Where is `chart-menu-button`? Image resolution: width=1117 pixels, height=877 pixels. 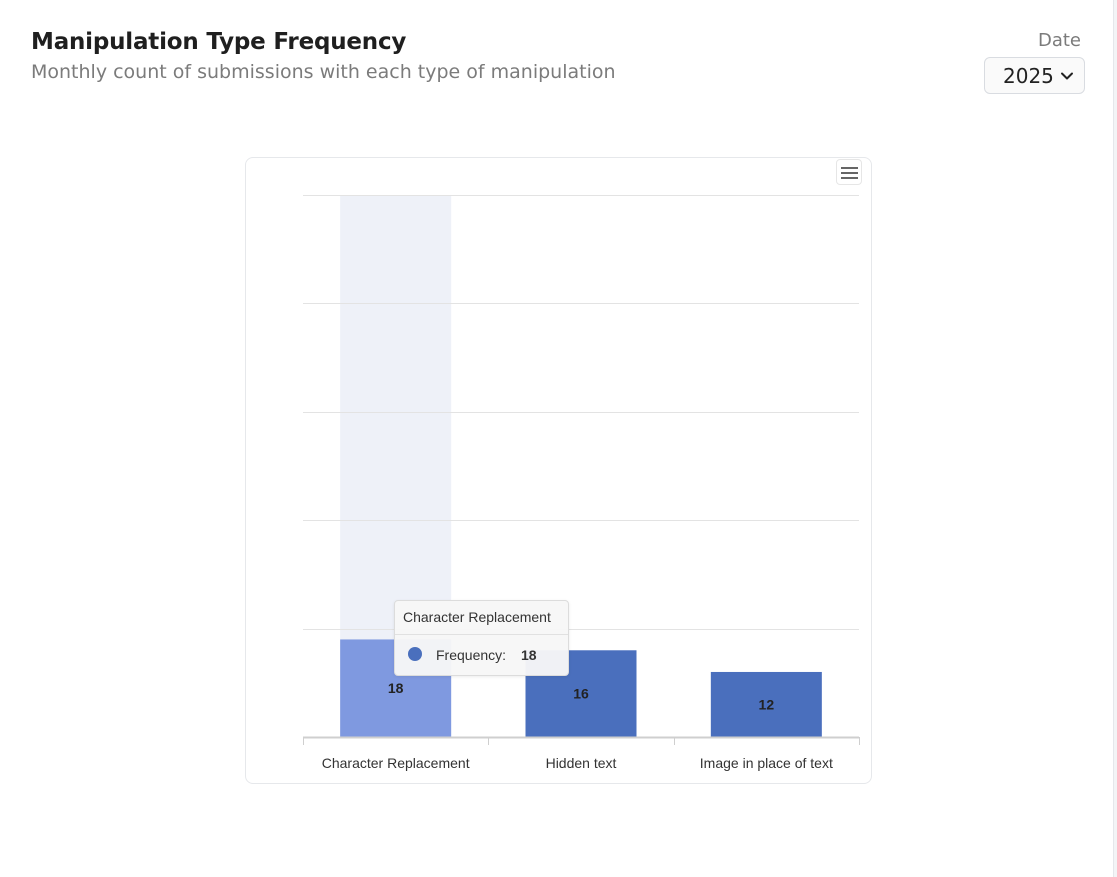 chart-menu-button is located at coordinates (849, 172).